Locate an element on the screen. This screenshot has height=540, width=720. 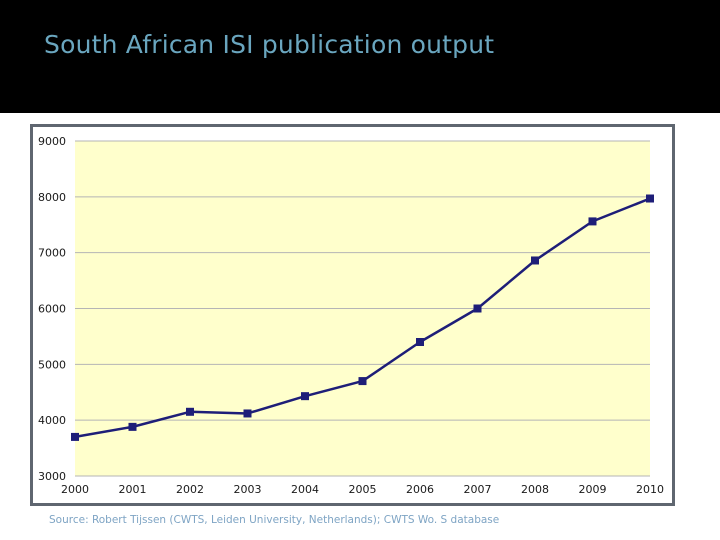
y-tick-label: 4000 is located at coordinates (52, 420).